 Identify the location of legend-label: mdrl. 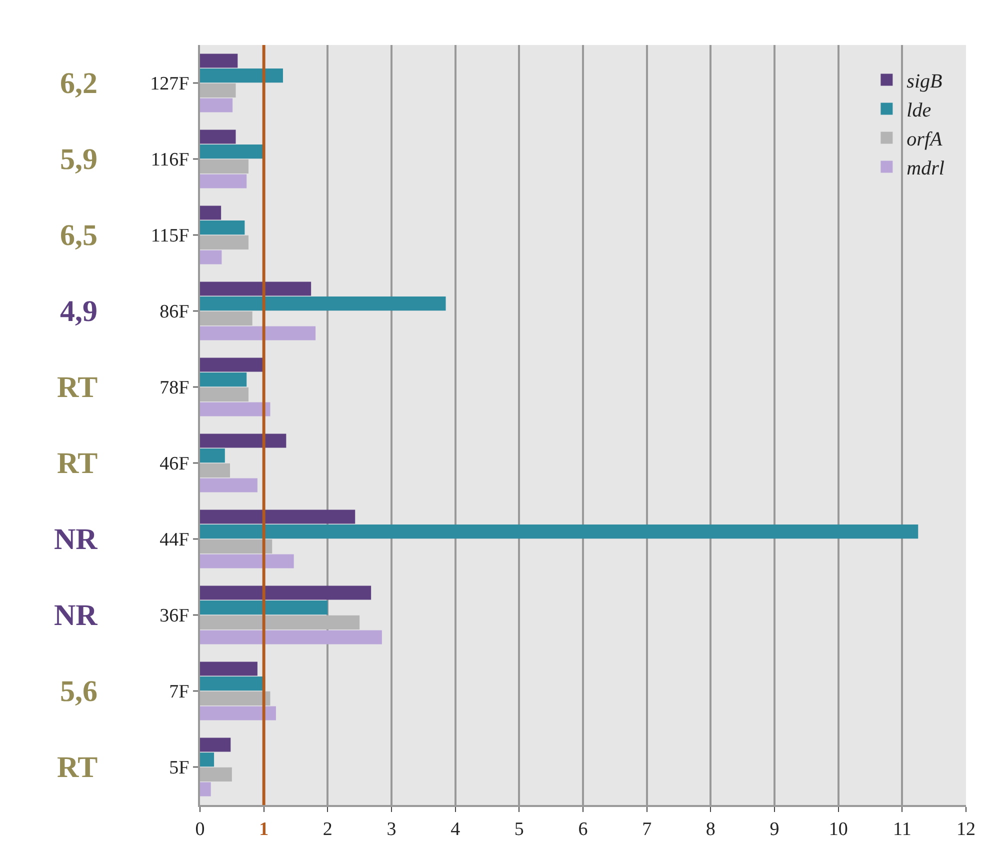
(925, 169).